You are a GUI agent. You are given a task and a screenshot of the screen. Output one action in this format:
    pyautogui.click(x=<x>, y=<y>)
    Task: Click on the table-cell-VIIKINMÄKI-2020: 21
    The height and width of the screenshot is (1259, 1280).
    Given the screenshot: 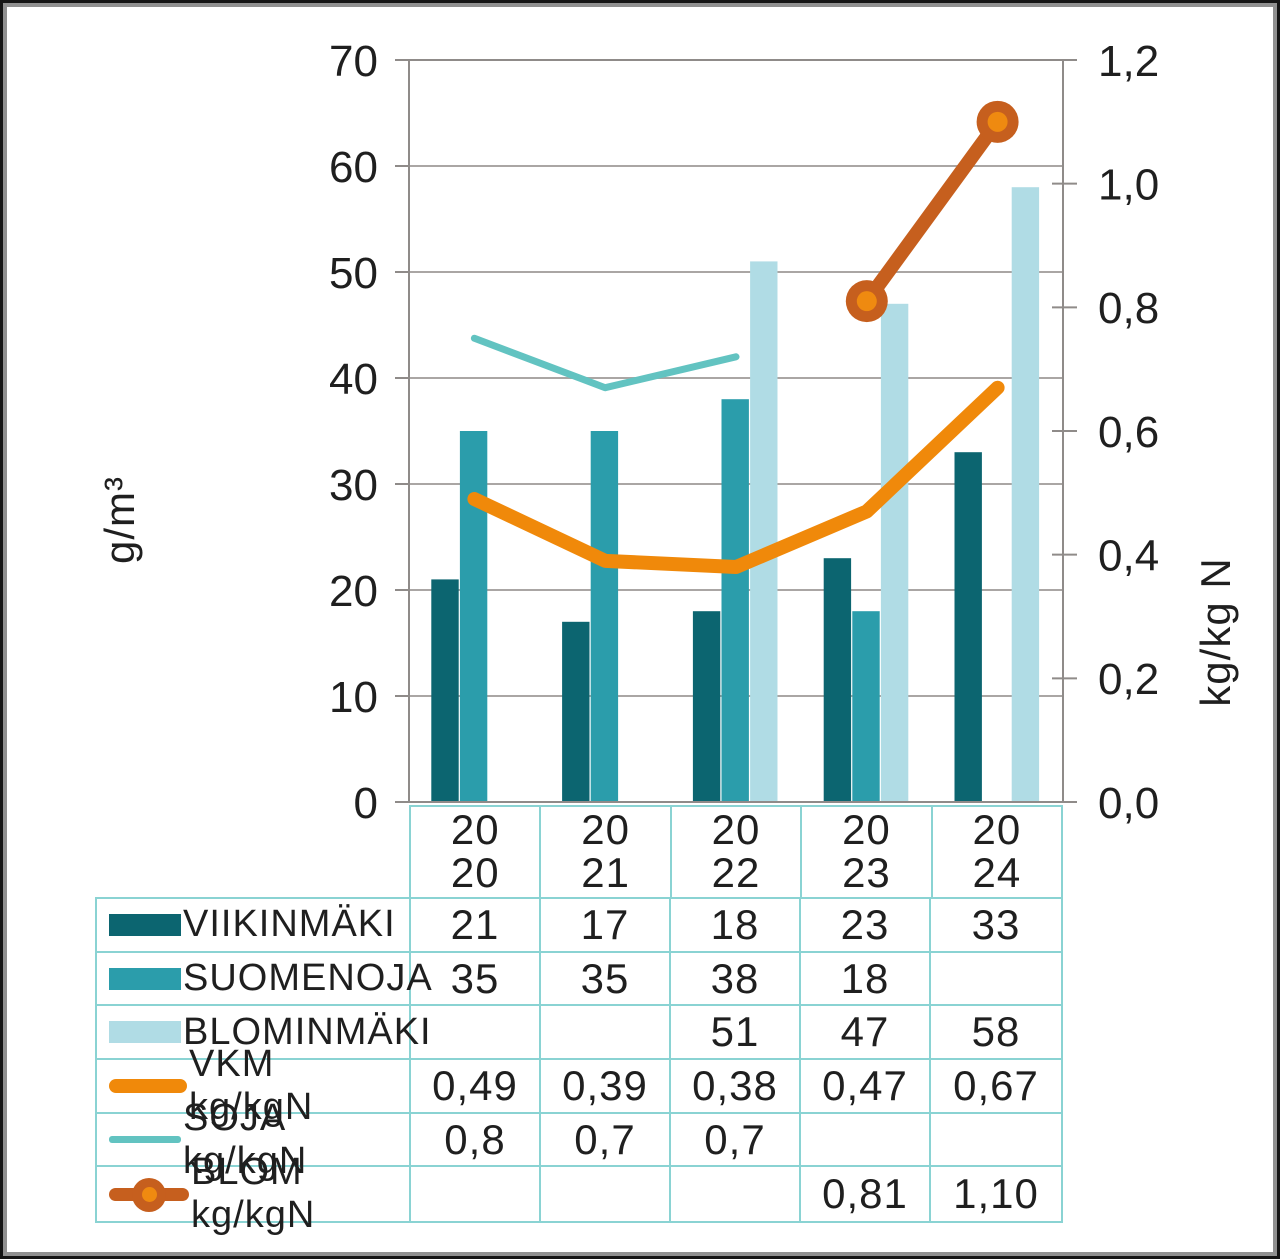 What is the action you would take?
    pyautogui.click(x=476, y=926)
    